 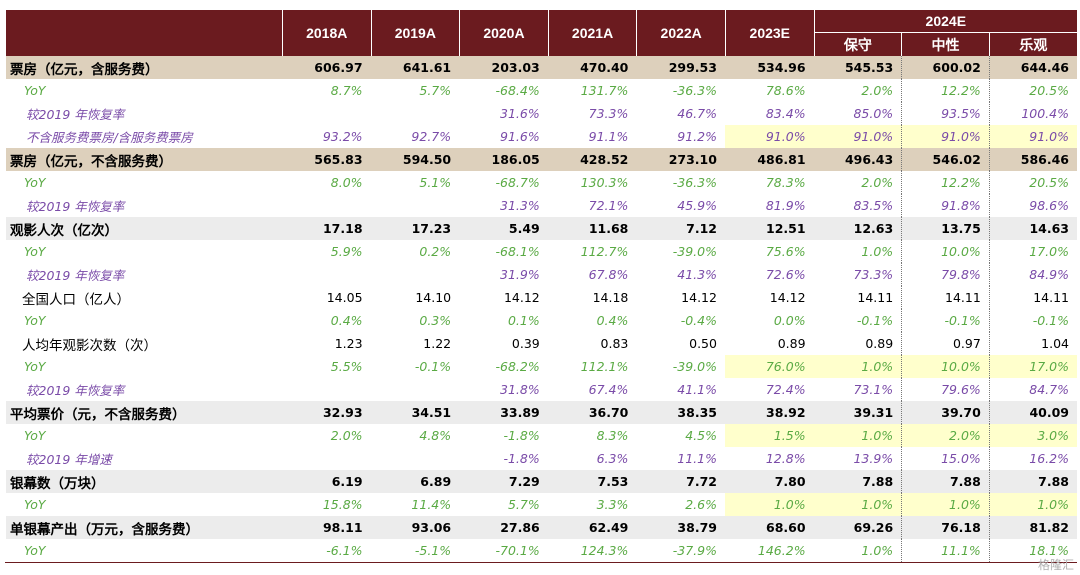 What do you see at coordinates (945, 551) in the screenshot?
I see `table-cell: 11.1%` at bounding box center [945, 551].